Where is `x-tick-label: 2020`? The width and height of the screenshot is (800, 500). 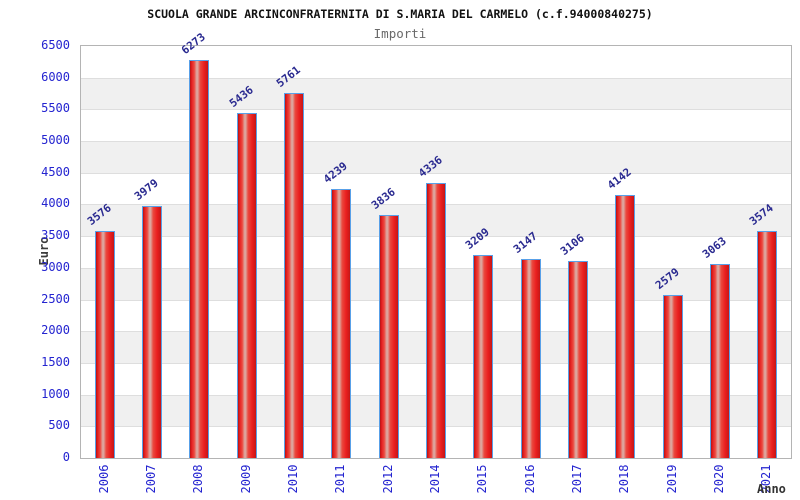
x-tick-label: 2020 is located at coordinates (719, 479).